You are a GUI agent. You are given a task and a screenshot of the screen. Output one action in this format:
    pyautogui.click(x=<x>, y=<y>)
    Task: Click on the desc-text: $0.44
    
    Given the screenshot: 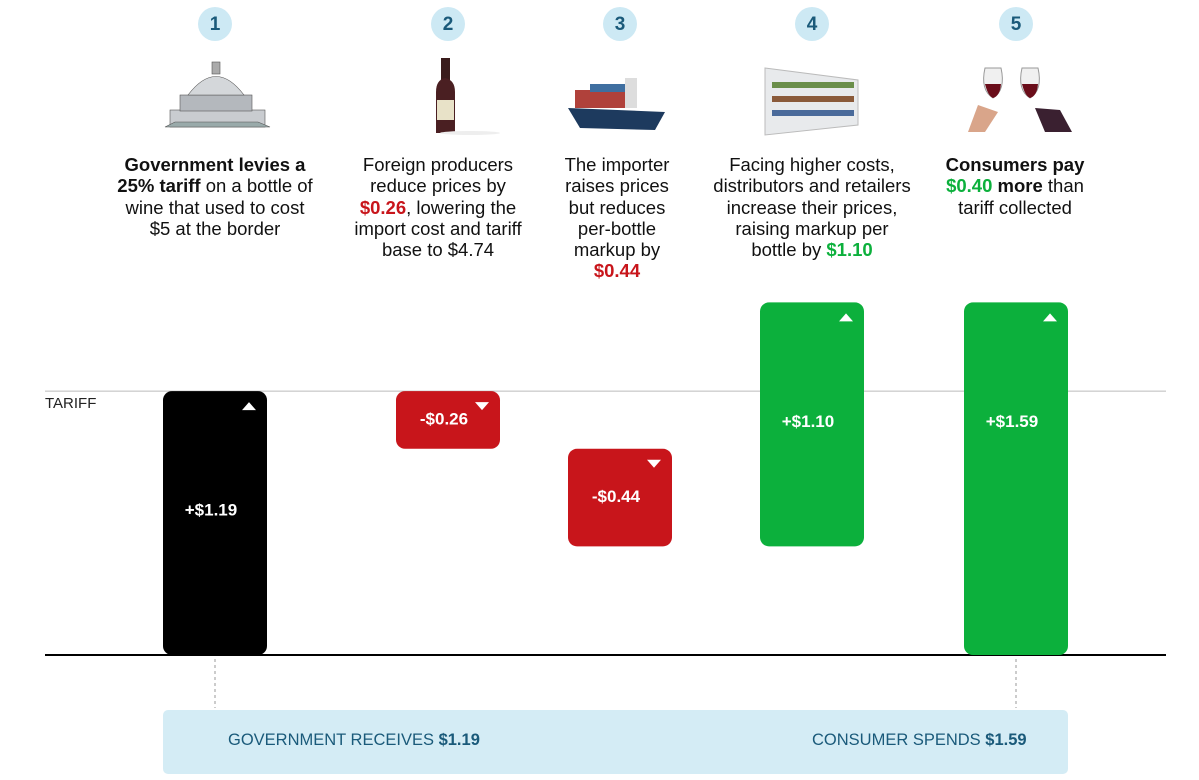 What is the action you would take?
    pyautogui.click(x=617, y=271)
    